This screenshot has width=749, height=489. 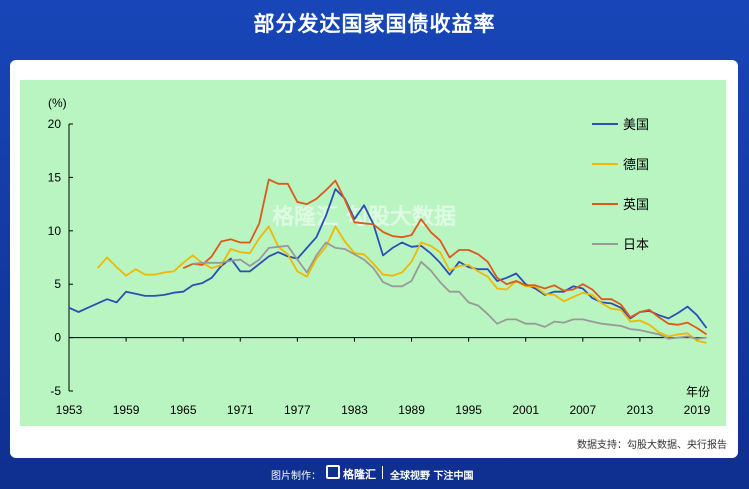 I want to click on legend-label: 美国, so click(x=636, y=125).